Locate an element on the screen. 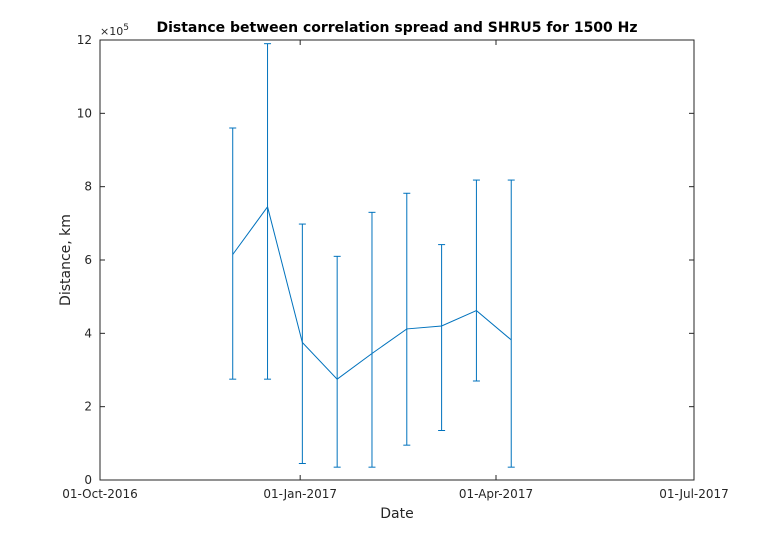  y-tick-label: 4 is located at coordinates (88, 333).